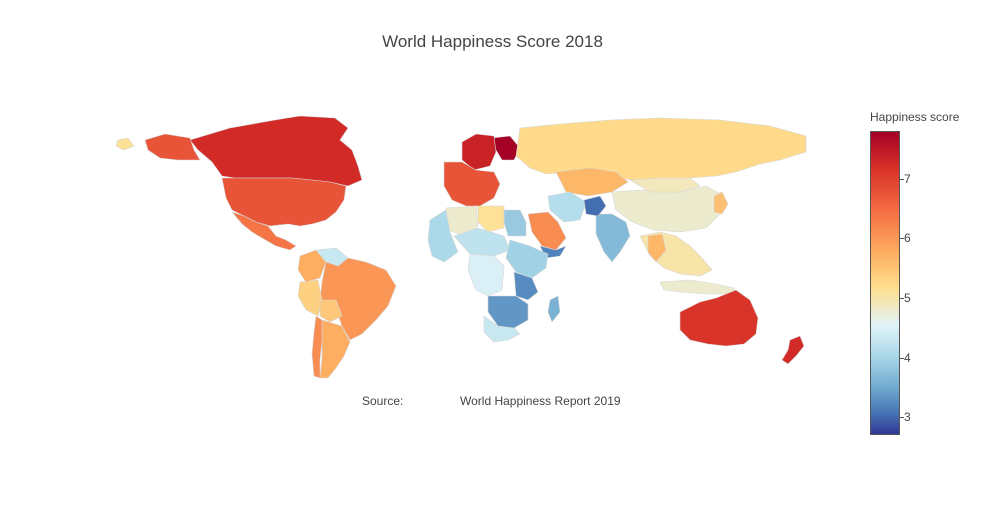 This screenshot has height=525, width=985. I want to click on colorbar-tick-label: 5, so click(907, 297).